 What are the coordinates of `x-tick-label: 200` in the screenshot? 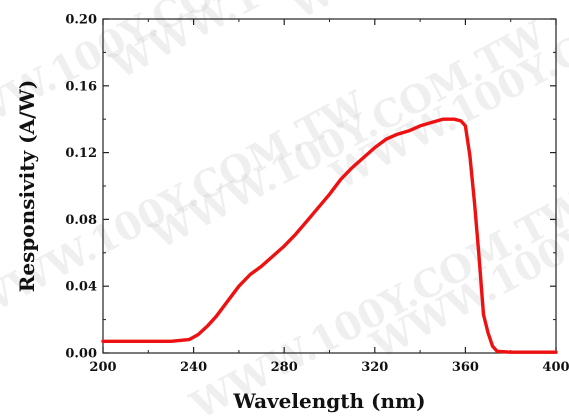 It's located at (102, 367).